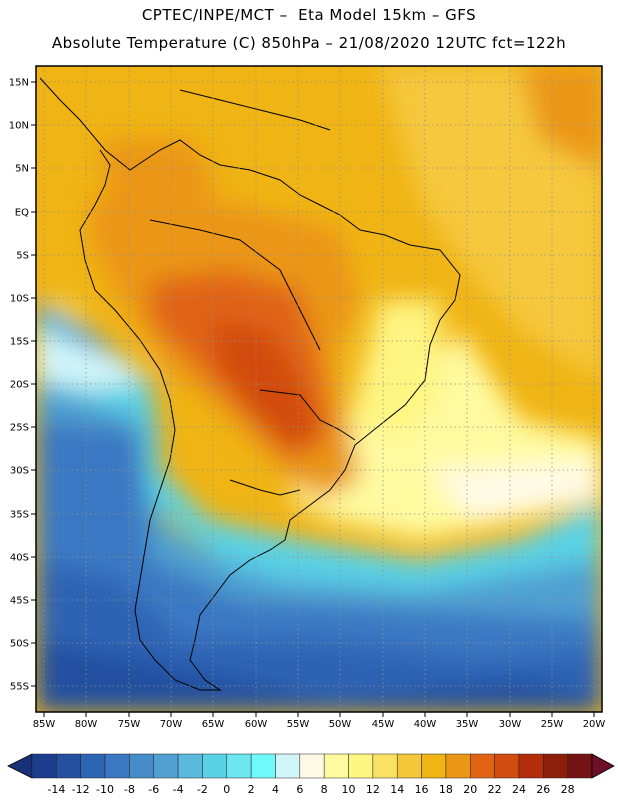  What do you see at coordinates (510, 724) in the screenshot?
I see `lon-tick-label: 30W` at bounding box center [510, 724].